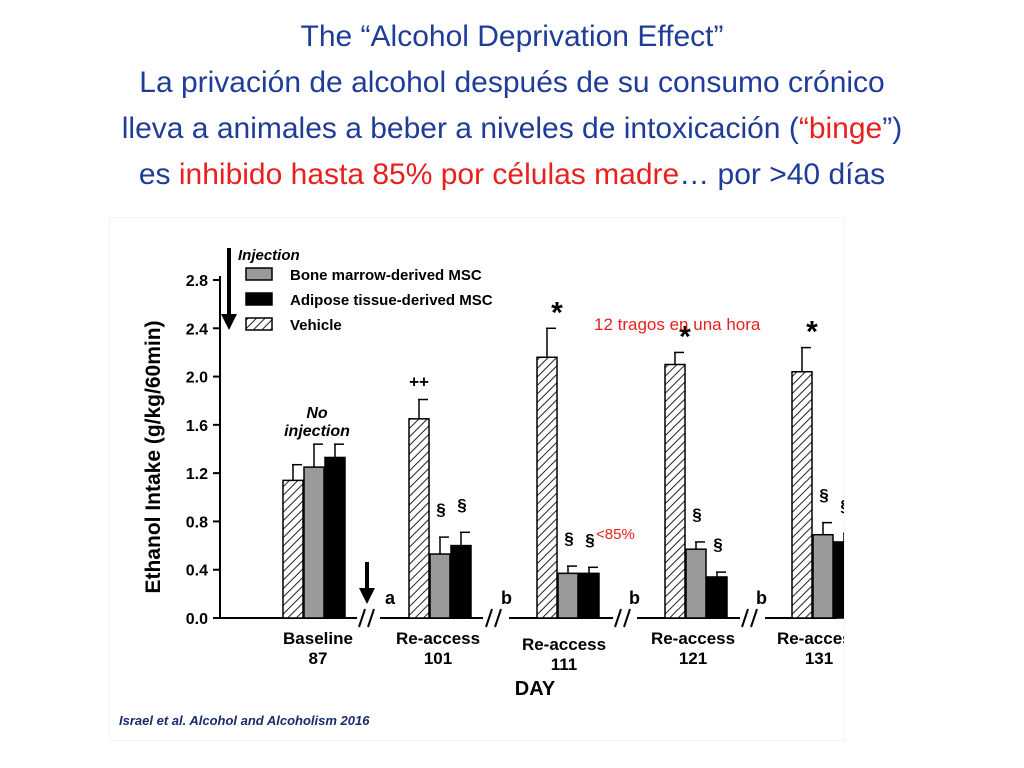 The height and width of the screenshot is (768, 1024). What do you see at coordinates (197, 474) in the screenshot?
I see `y-tick-label: 1.2` at bounding box center [197, 474].